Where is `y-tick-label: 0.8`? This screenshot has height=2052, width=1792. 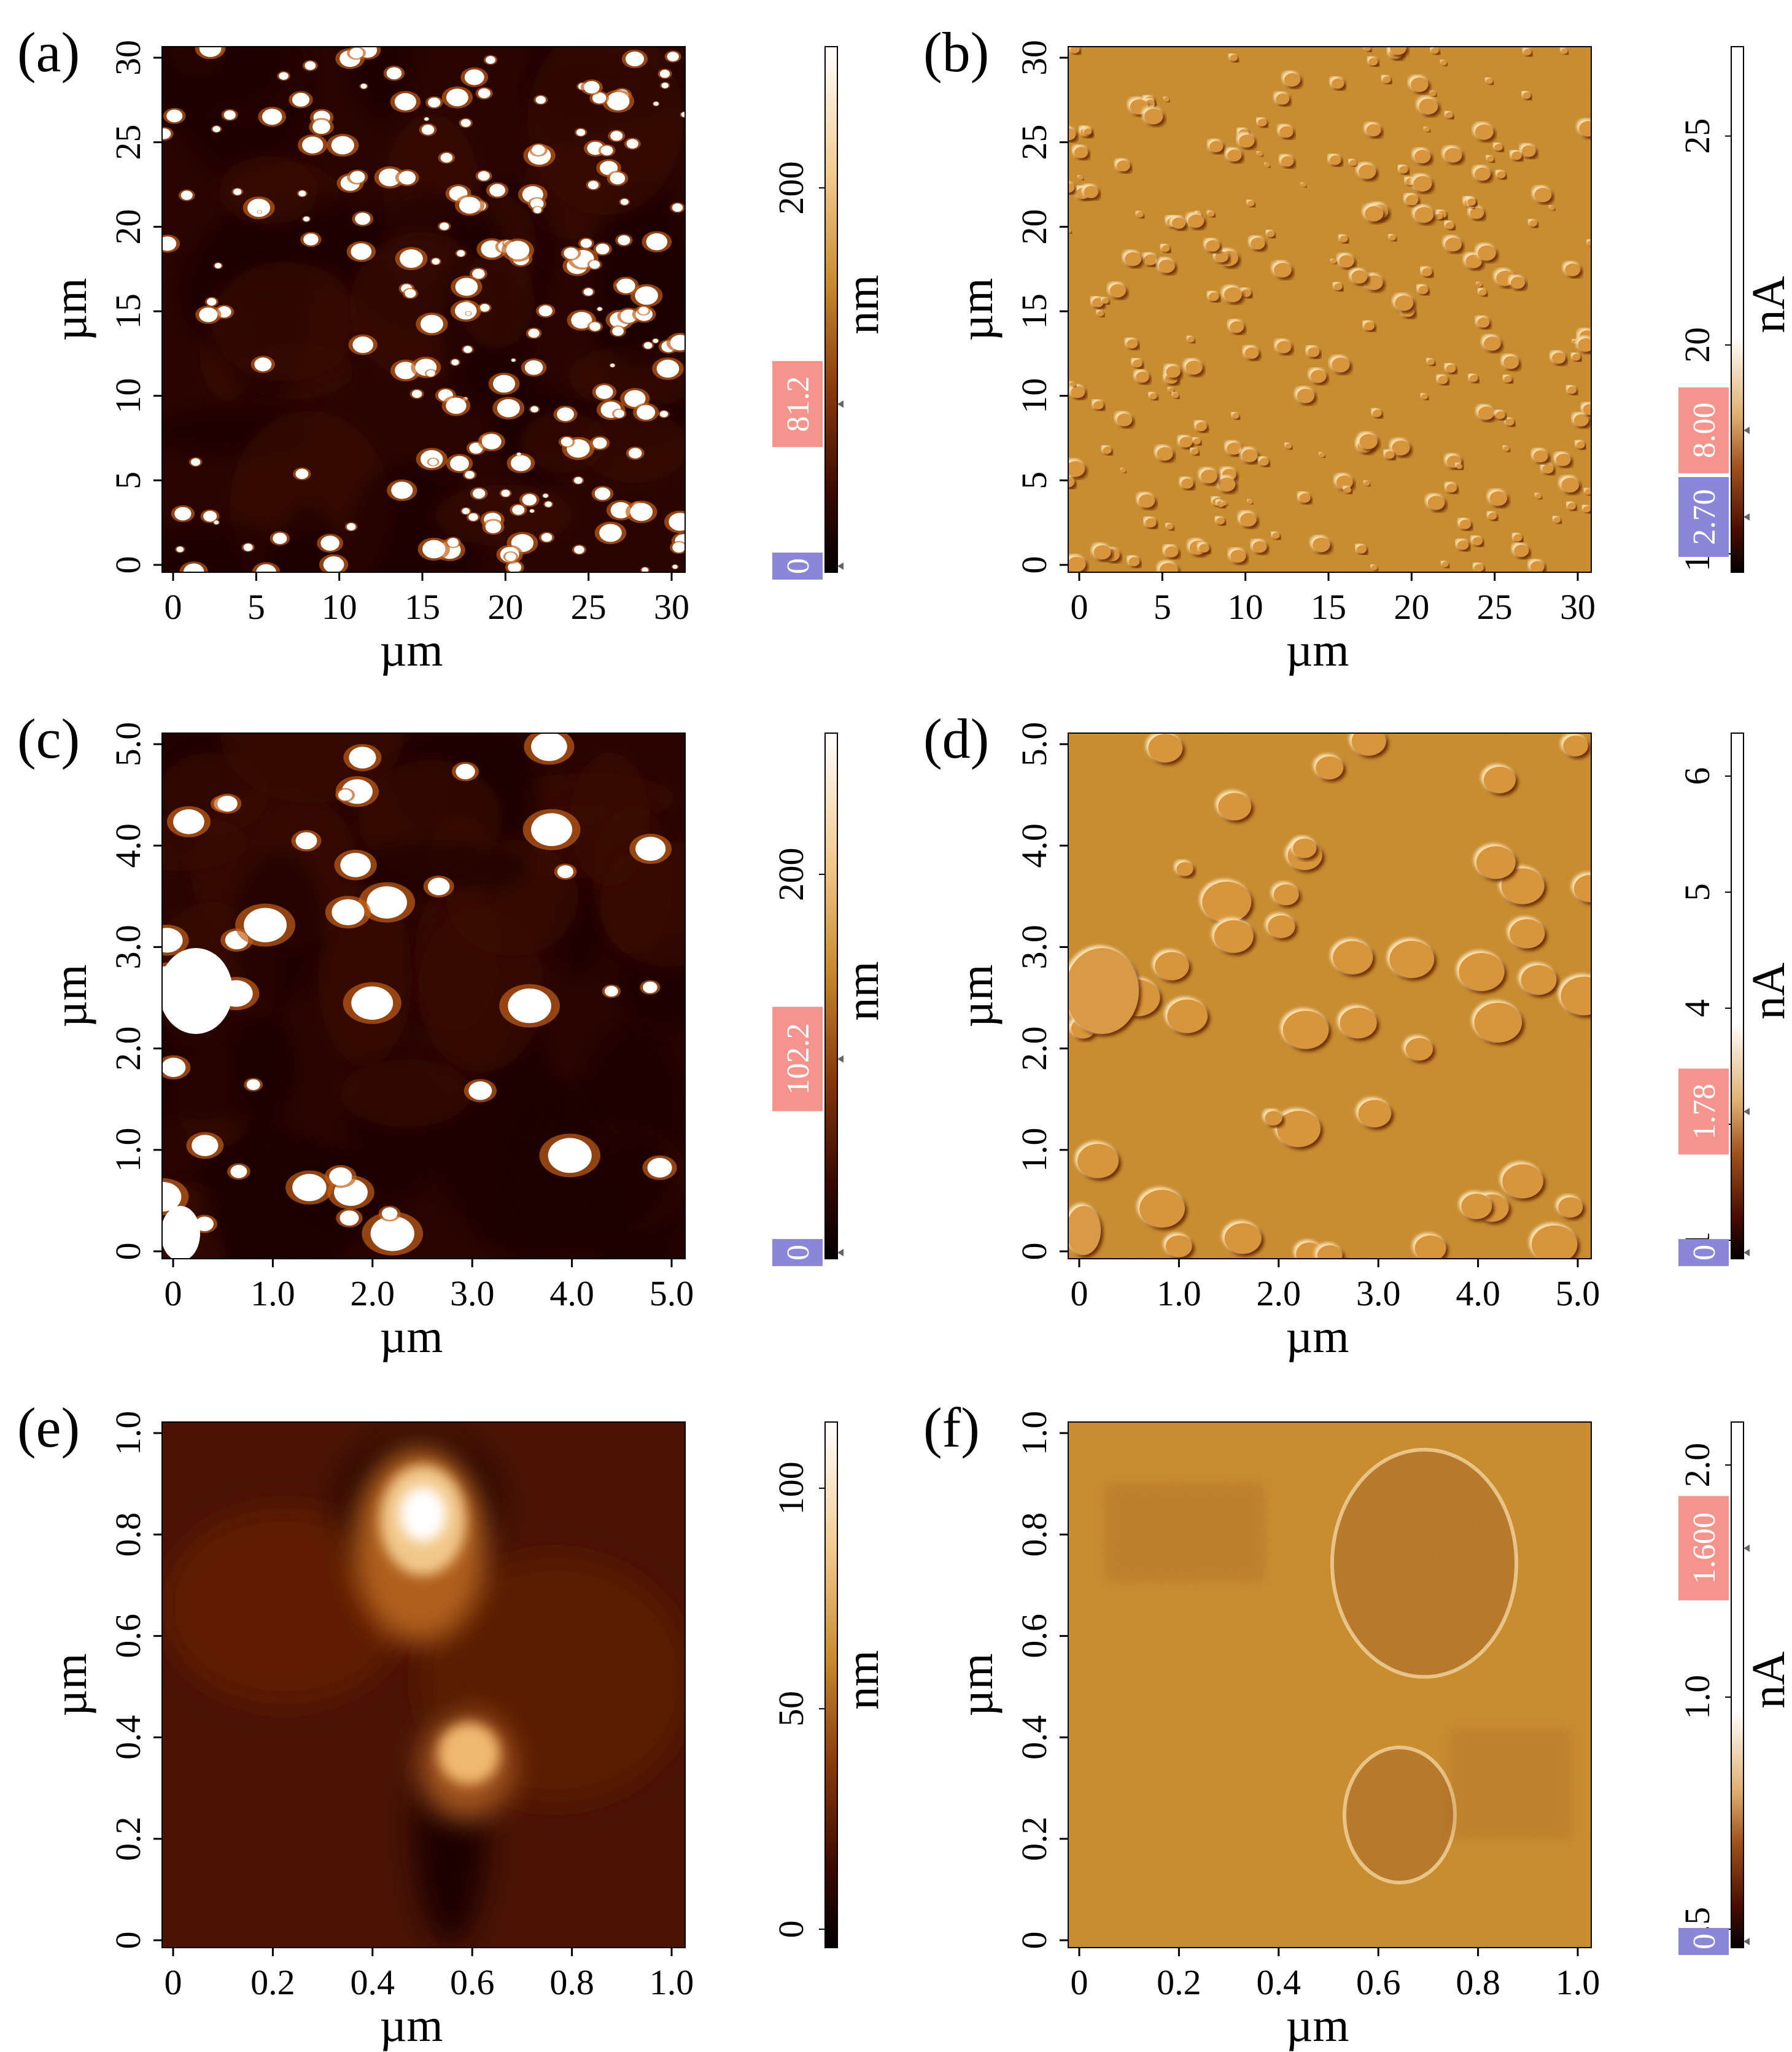 y-tick-label: 0.8 is located at coordinates (1034, 1535).